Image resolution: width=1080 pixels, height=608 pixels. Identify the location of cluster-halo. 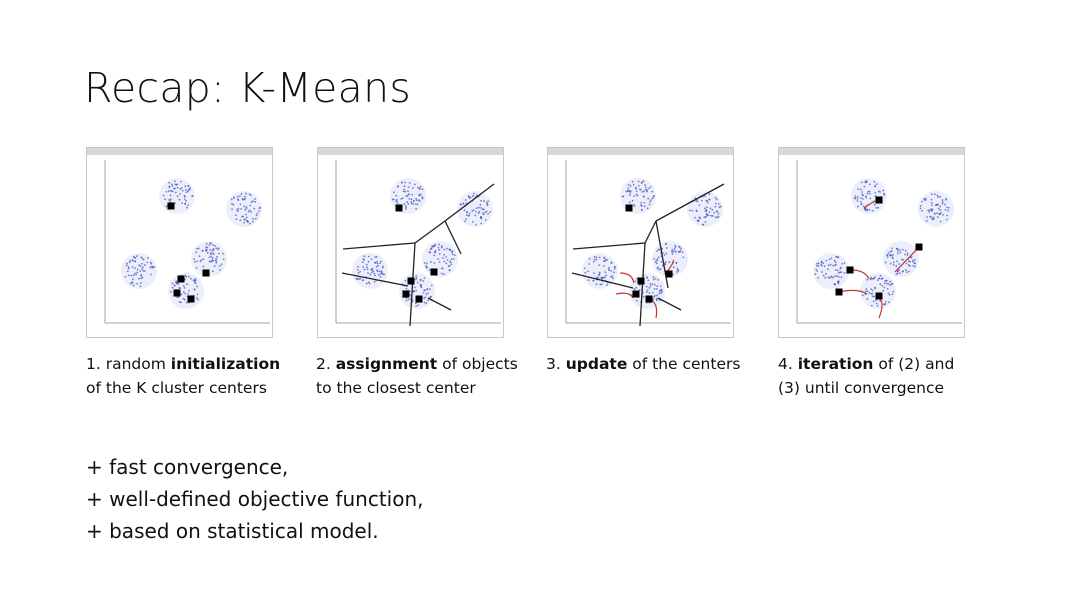
(901, 259).